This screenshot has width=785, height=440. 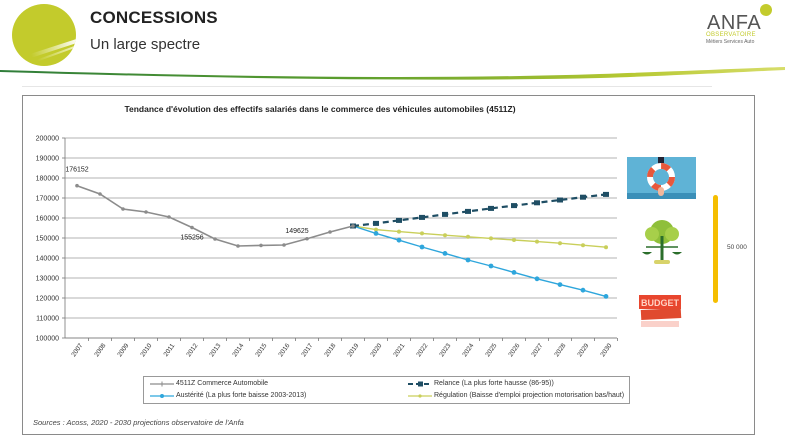 What do you see at coordinates (284, 350) in the screenshot?
I see `x-tick-label: 2016` at bounding box center [284, 350].